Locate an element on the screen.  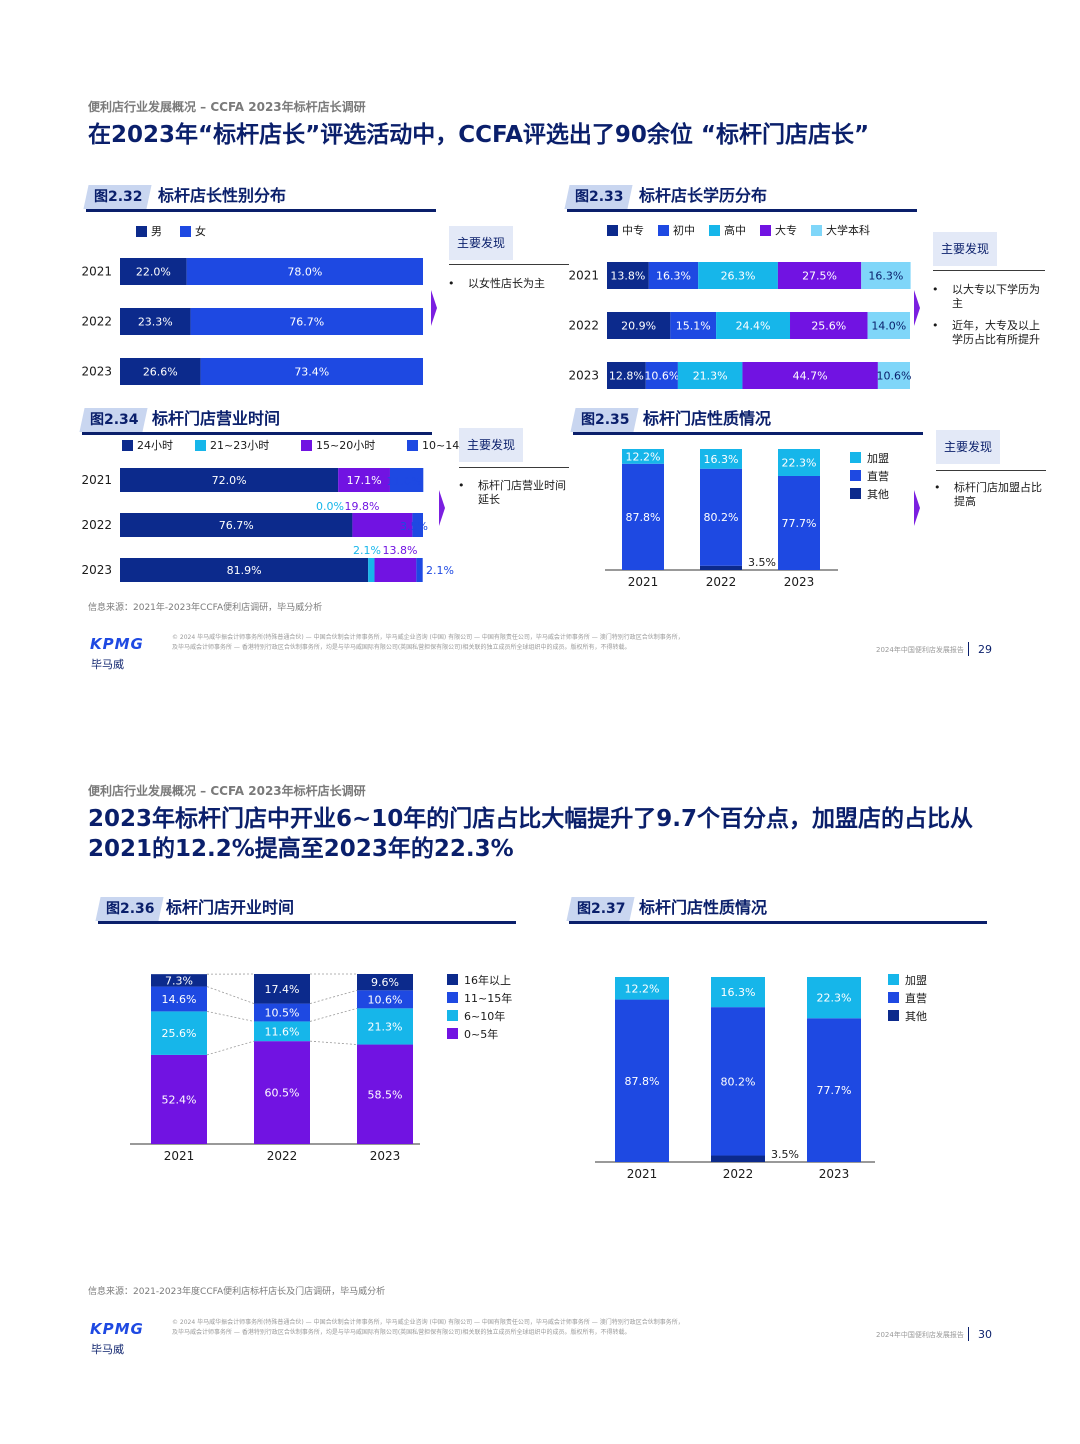
data-label: 77.7% is located at coordinates (799, 523).